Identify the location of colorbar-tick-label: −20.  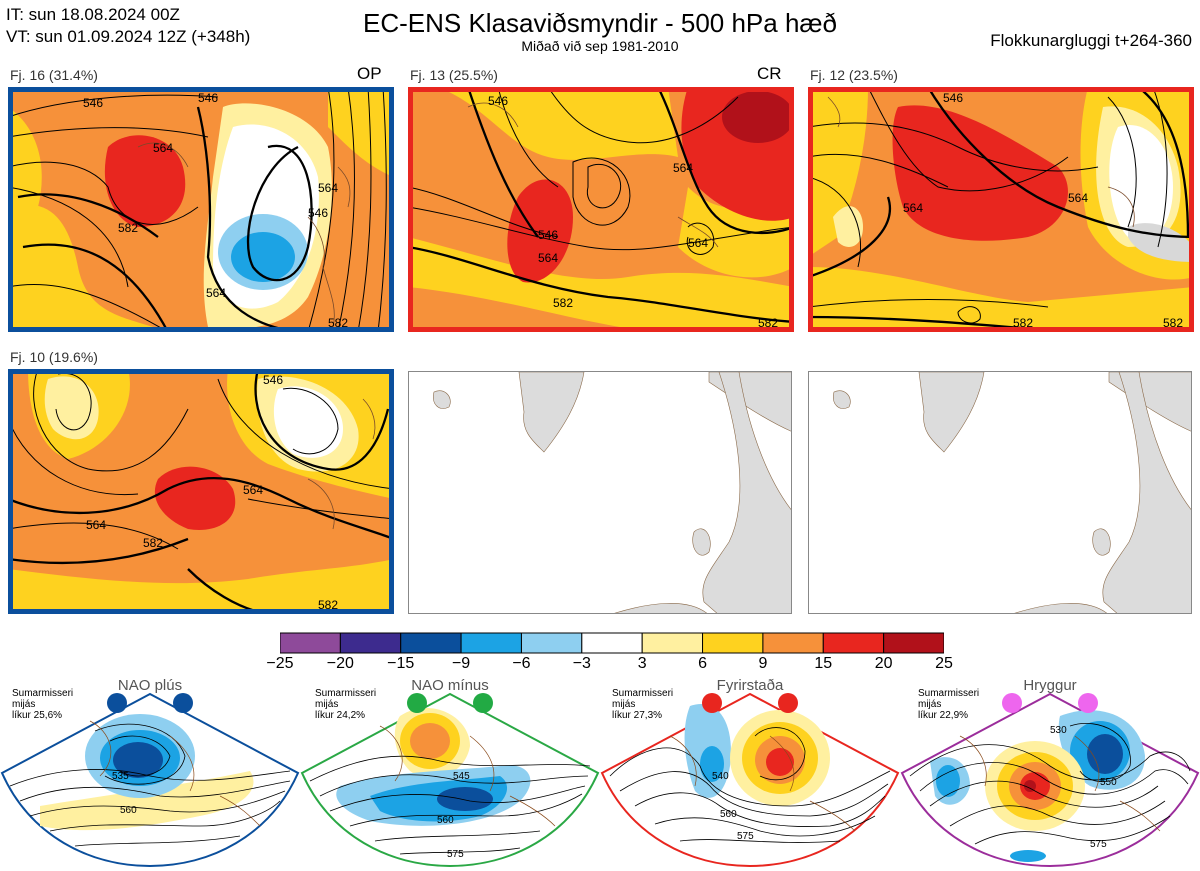
(340, 663).